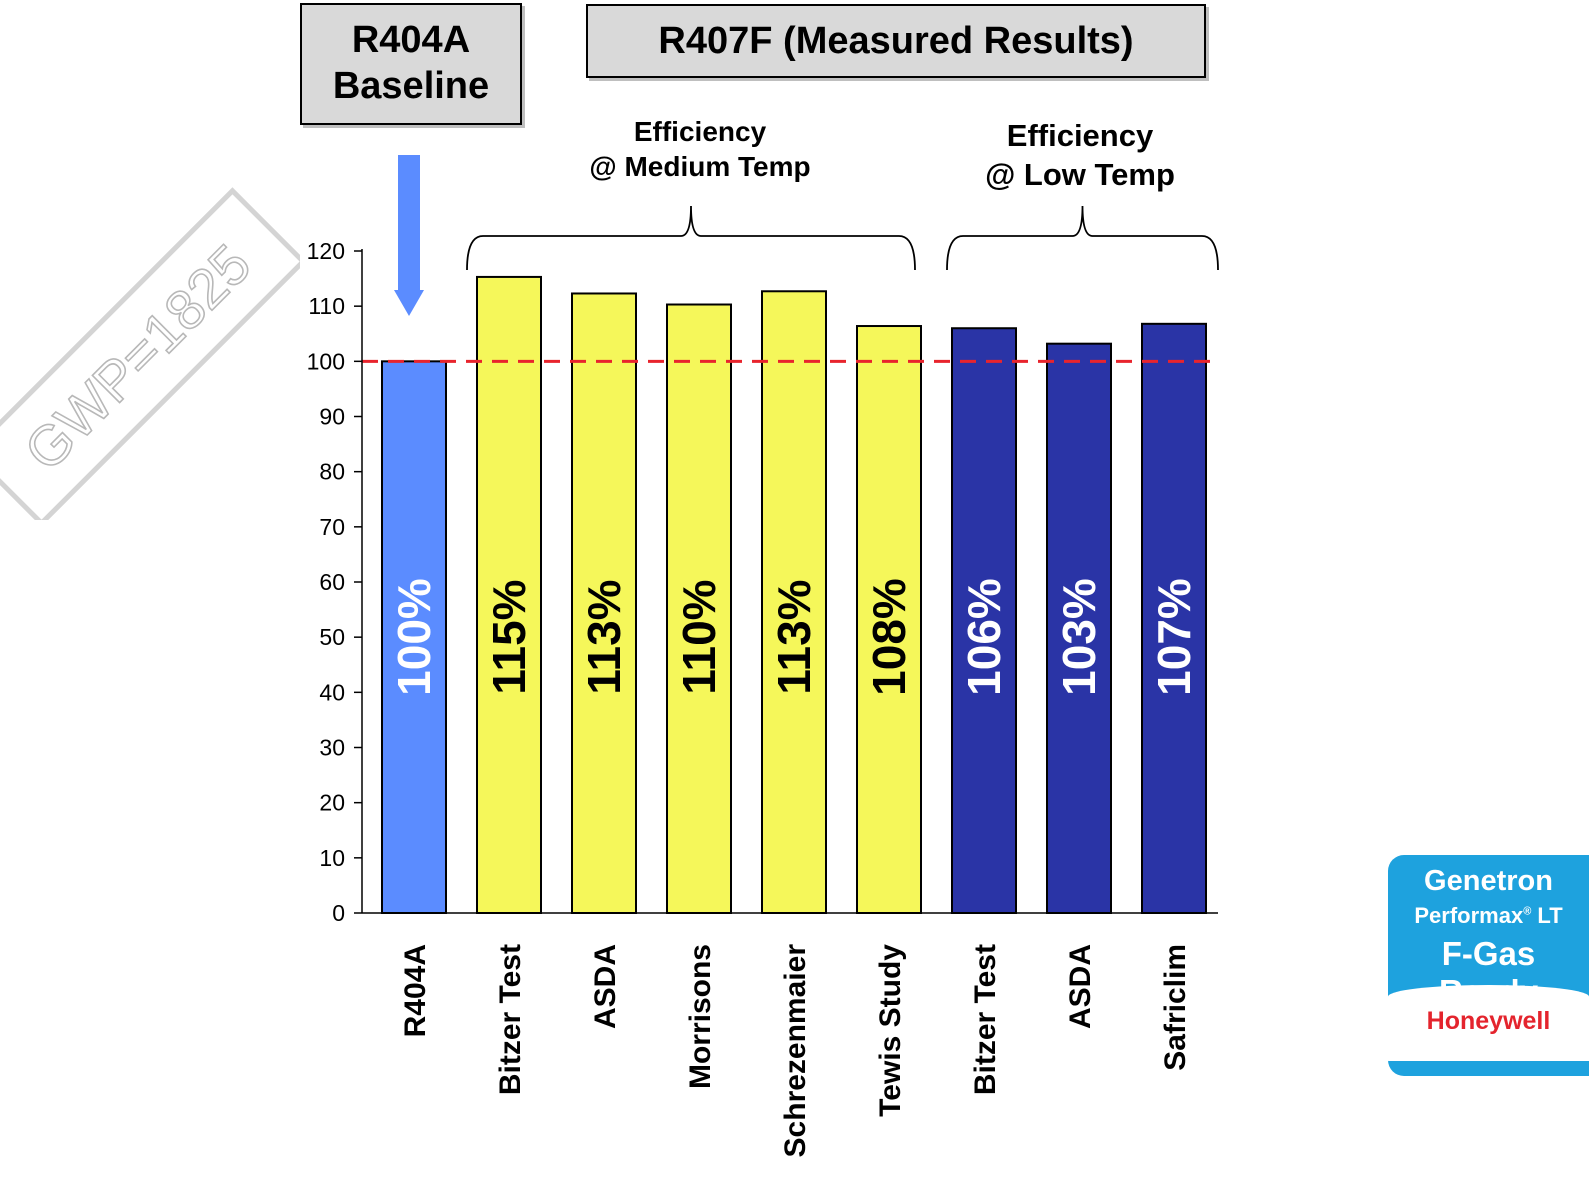  I want to click on logo-registered-mark: ®, so click(1527, 911).